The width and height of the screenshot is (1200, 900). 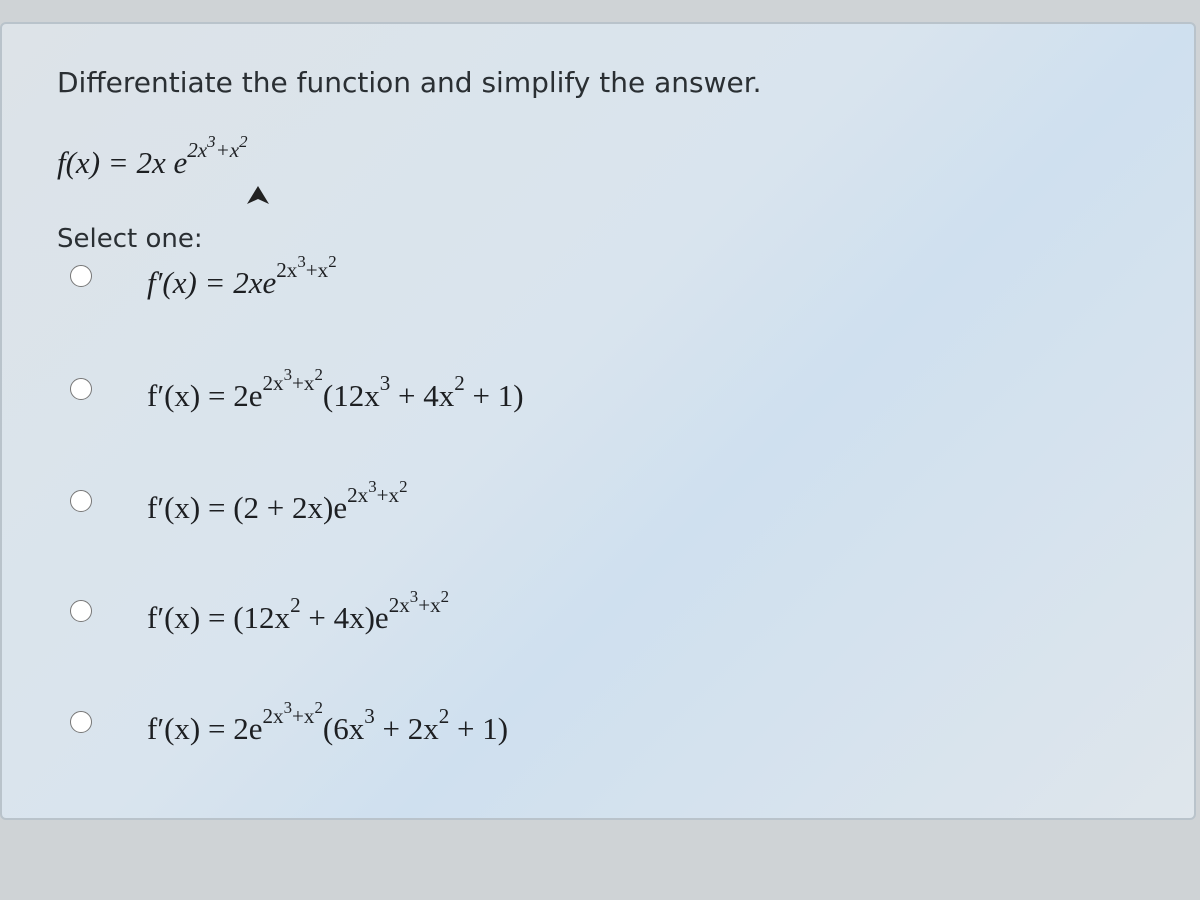 What do you see at coordinates (351, 395) in the screenshot?
I see `math-text: (12x` at bounding box center [351, 395].